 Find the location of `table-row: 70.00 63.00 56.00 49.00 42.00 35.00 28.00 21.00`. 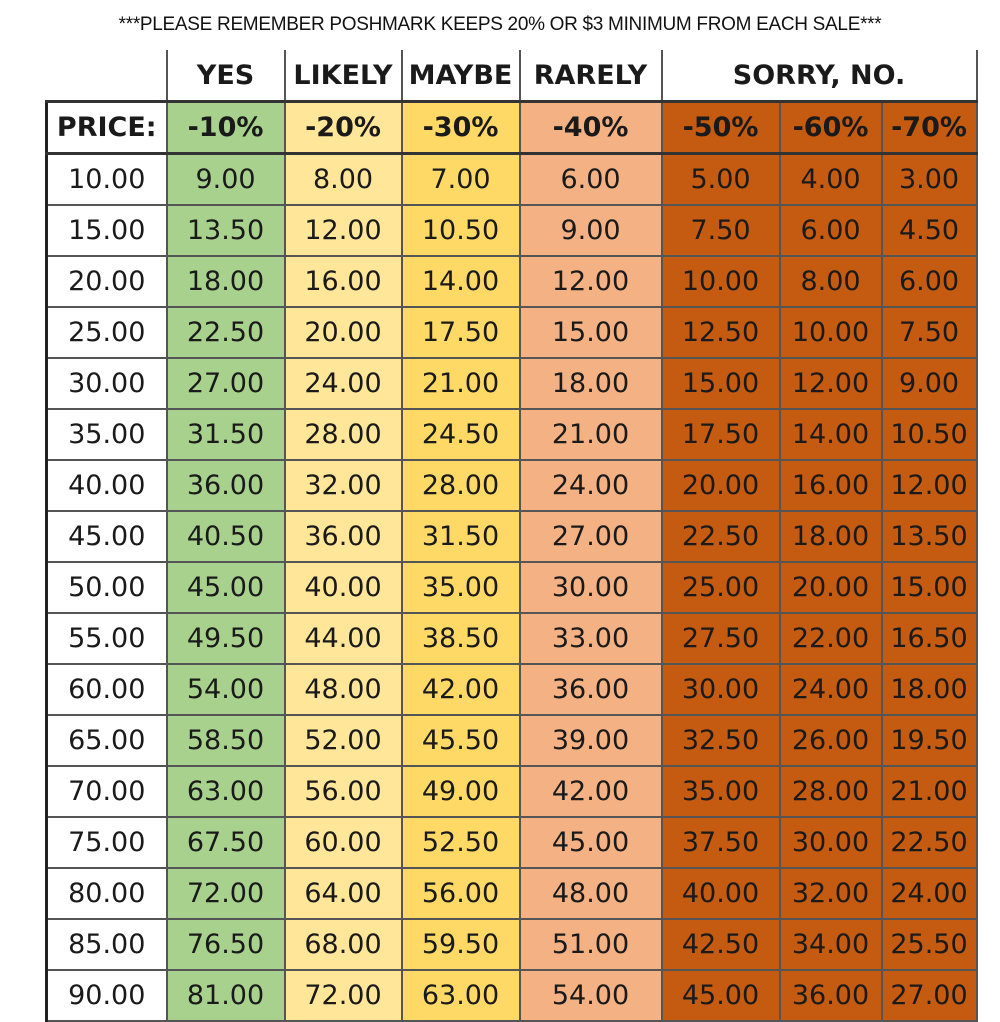

table-row: 70.00 63.00 56.00 49.00 42.00 35.00 28.00 21.00 is located at coordinates (511, 791).